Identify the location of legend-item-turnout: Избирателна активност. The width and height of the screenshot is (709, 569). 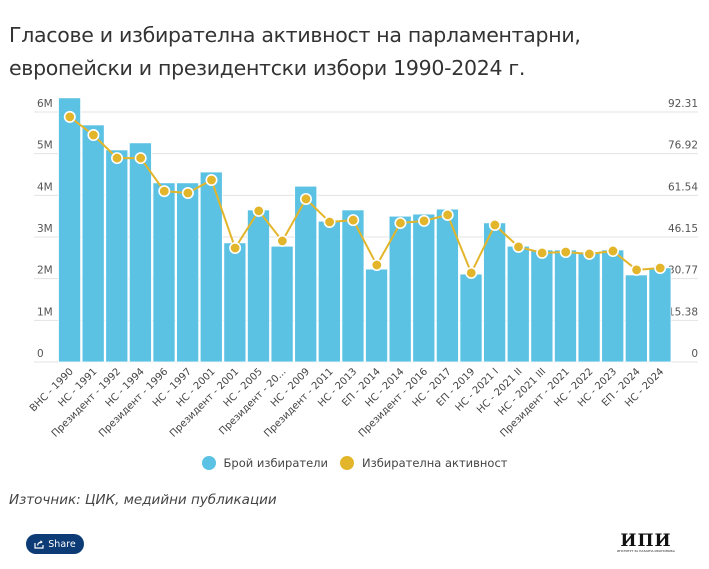
(423, 463).